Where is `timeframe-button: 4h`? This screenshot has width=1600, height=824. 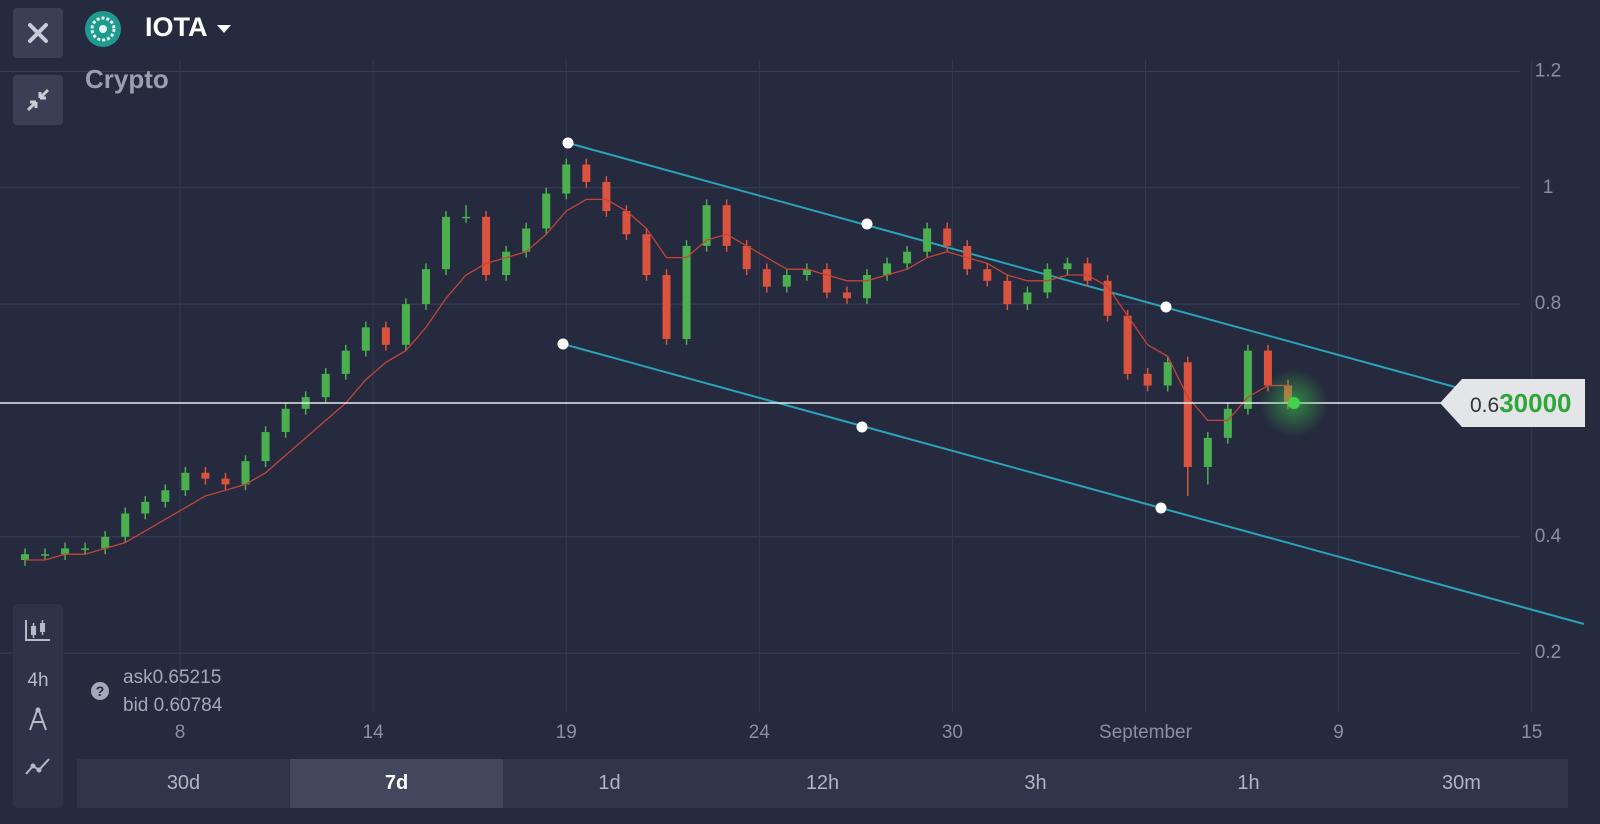
timeframe-button: 4h is located at coordinates (38, 680).